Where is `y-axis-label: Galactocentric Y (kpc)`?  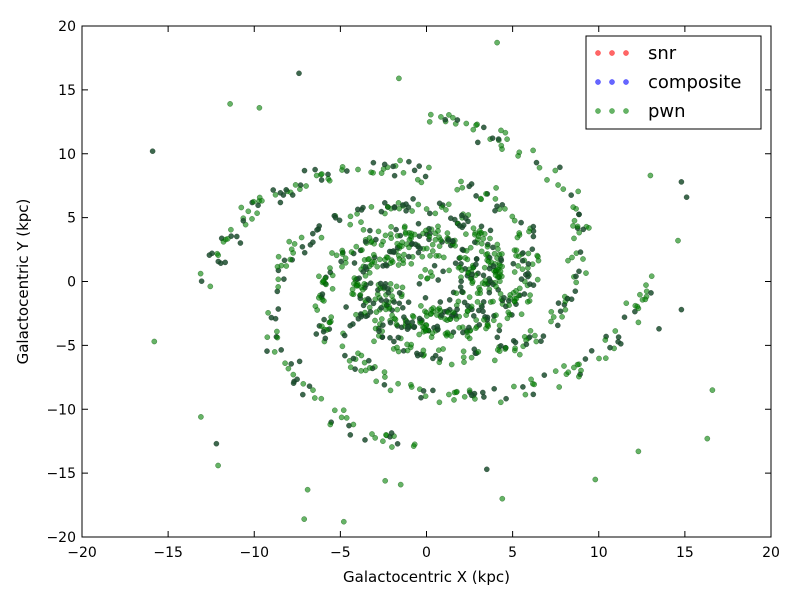
y-axis-label: Galactocentric Y (kpc) is located at coordinates (23, 282).